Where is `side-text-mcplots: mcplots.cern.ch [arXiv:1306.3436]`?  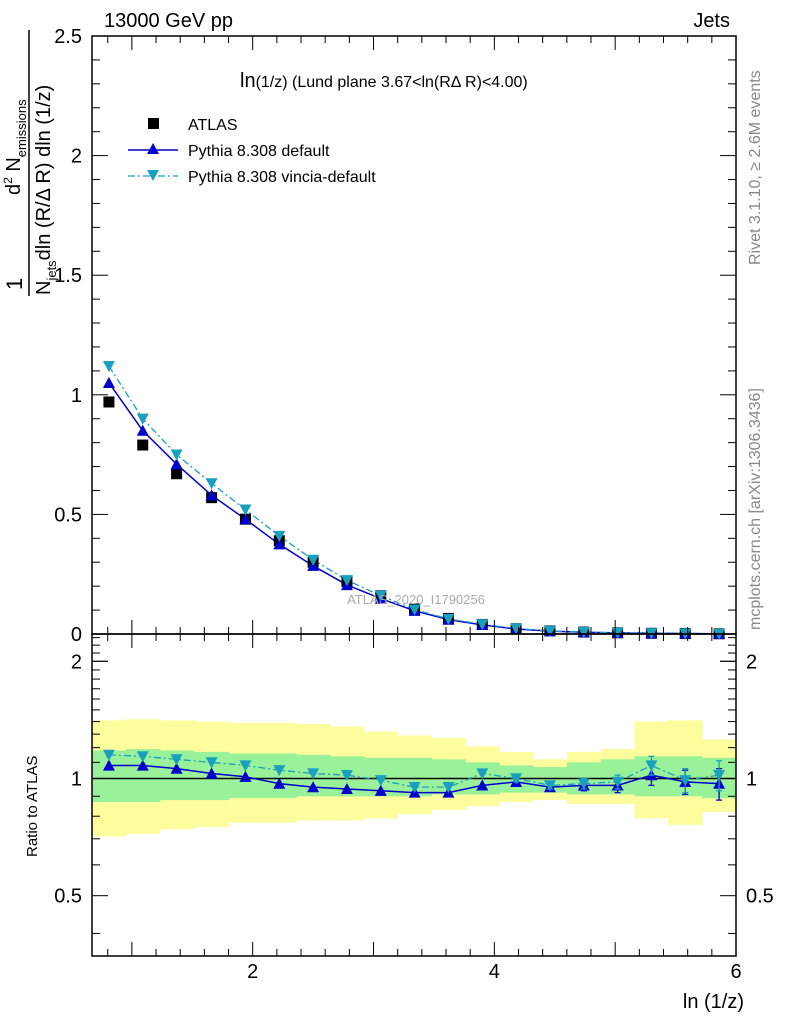 side-text-mcplots: mcplots.cern.ch [arXiv:1306.3436] is located at coordinates (755, 509).